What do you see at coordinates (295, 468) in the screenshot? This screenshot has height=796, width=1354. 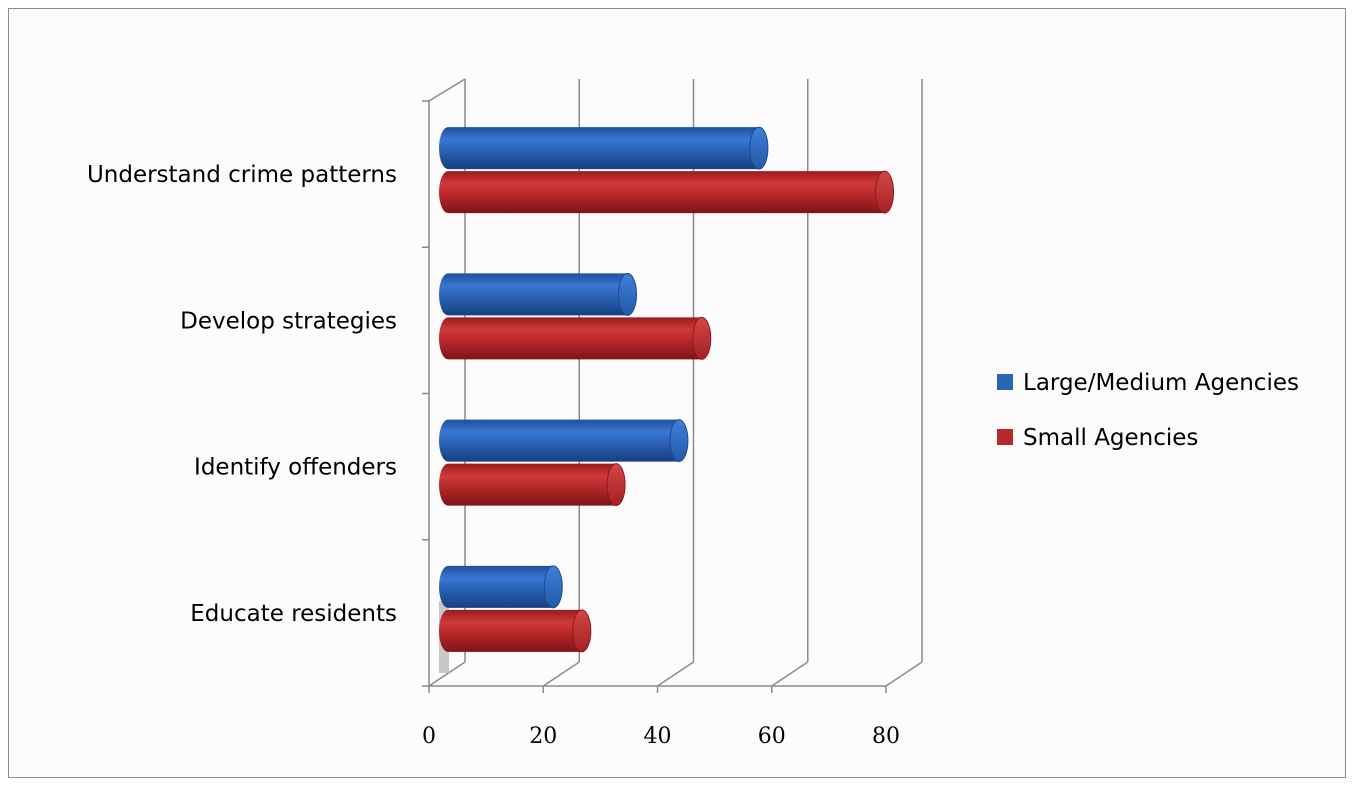 I see `category-label: Identify offenders` at bounding box center [295, 468].